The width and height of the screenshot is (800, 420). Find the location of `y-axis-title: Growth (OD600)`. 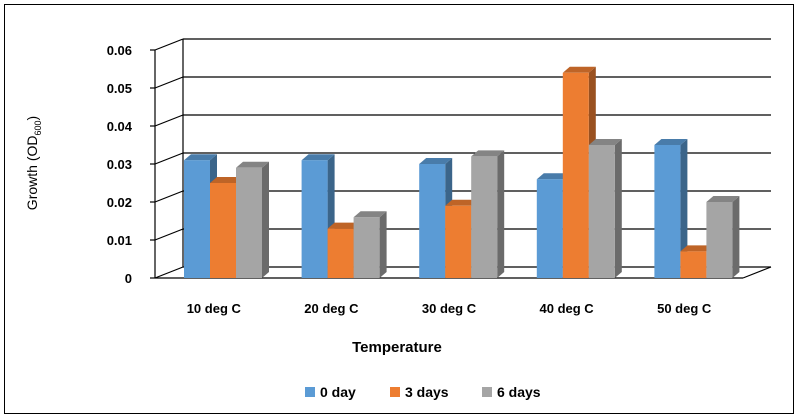

y-axis-title: Growth (OD600) is located at coordinates (33, 163).